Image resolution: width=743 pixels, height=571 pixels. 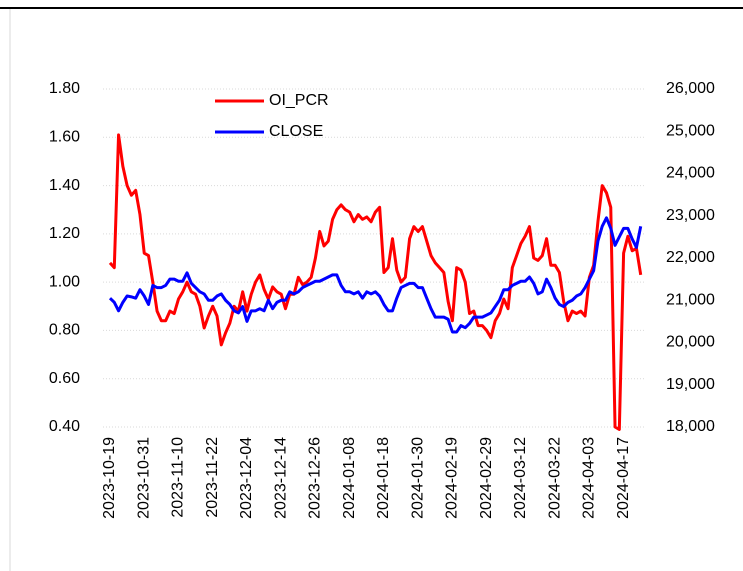 What do you see at coordinates (212, 477) in the screenshot?
I see `x-tick-label: 2023-11-22` at bounding box center [212, 477].